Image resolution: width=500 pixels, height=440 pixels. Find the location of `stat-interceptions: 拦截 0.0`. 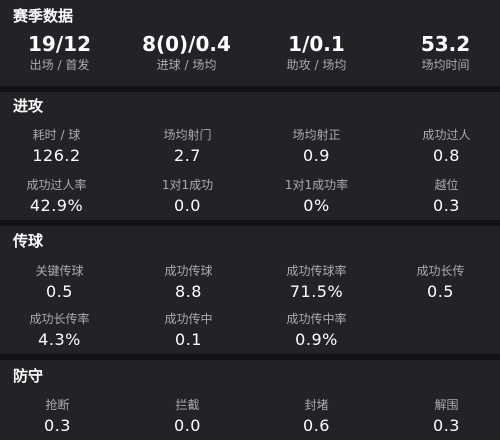

stat-interceptions: 拦截 0.0 is located at coordinates (187, 417).